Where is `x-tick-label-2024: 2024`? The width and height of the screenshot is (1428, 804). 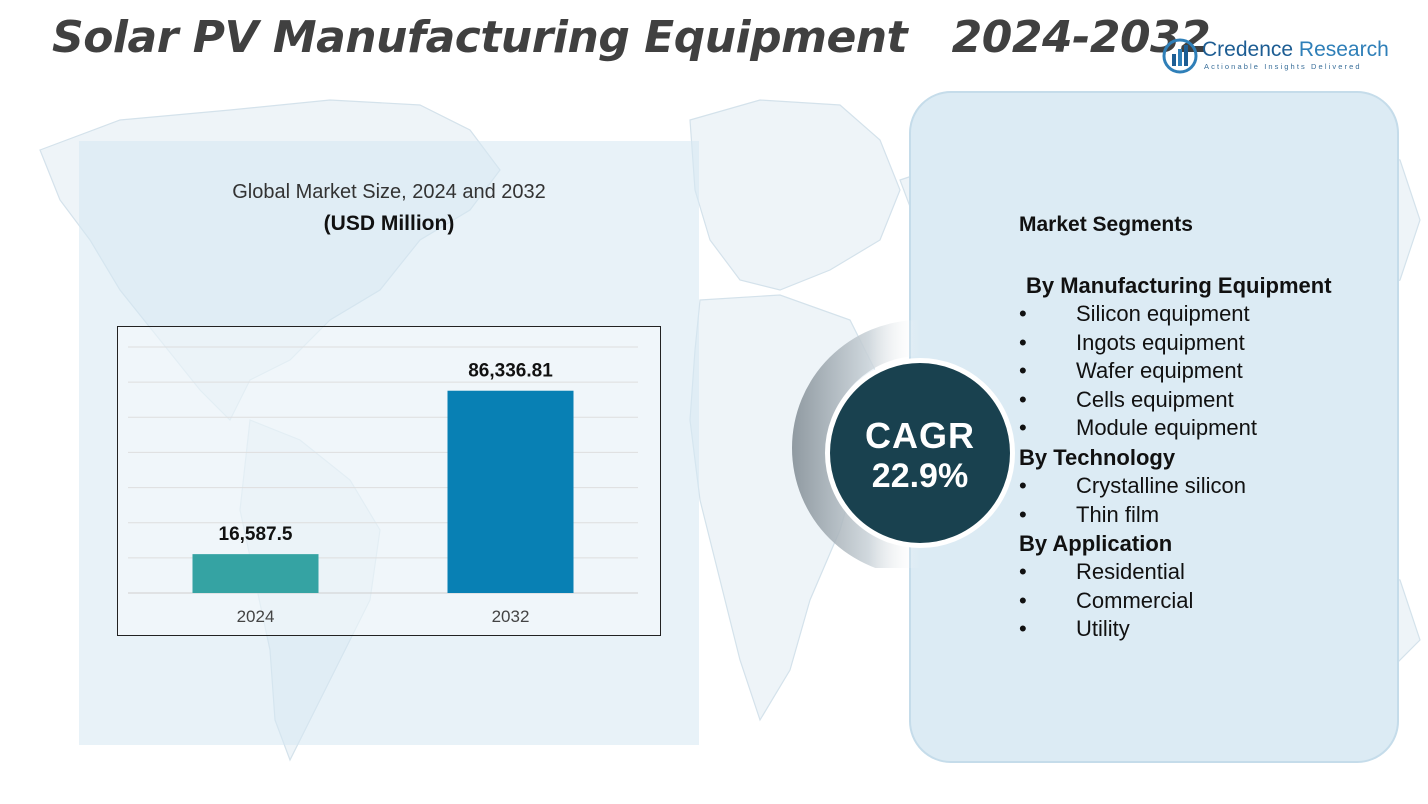 x-tick-label-2024: 2024 is located at coordinates (256, 616).